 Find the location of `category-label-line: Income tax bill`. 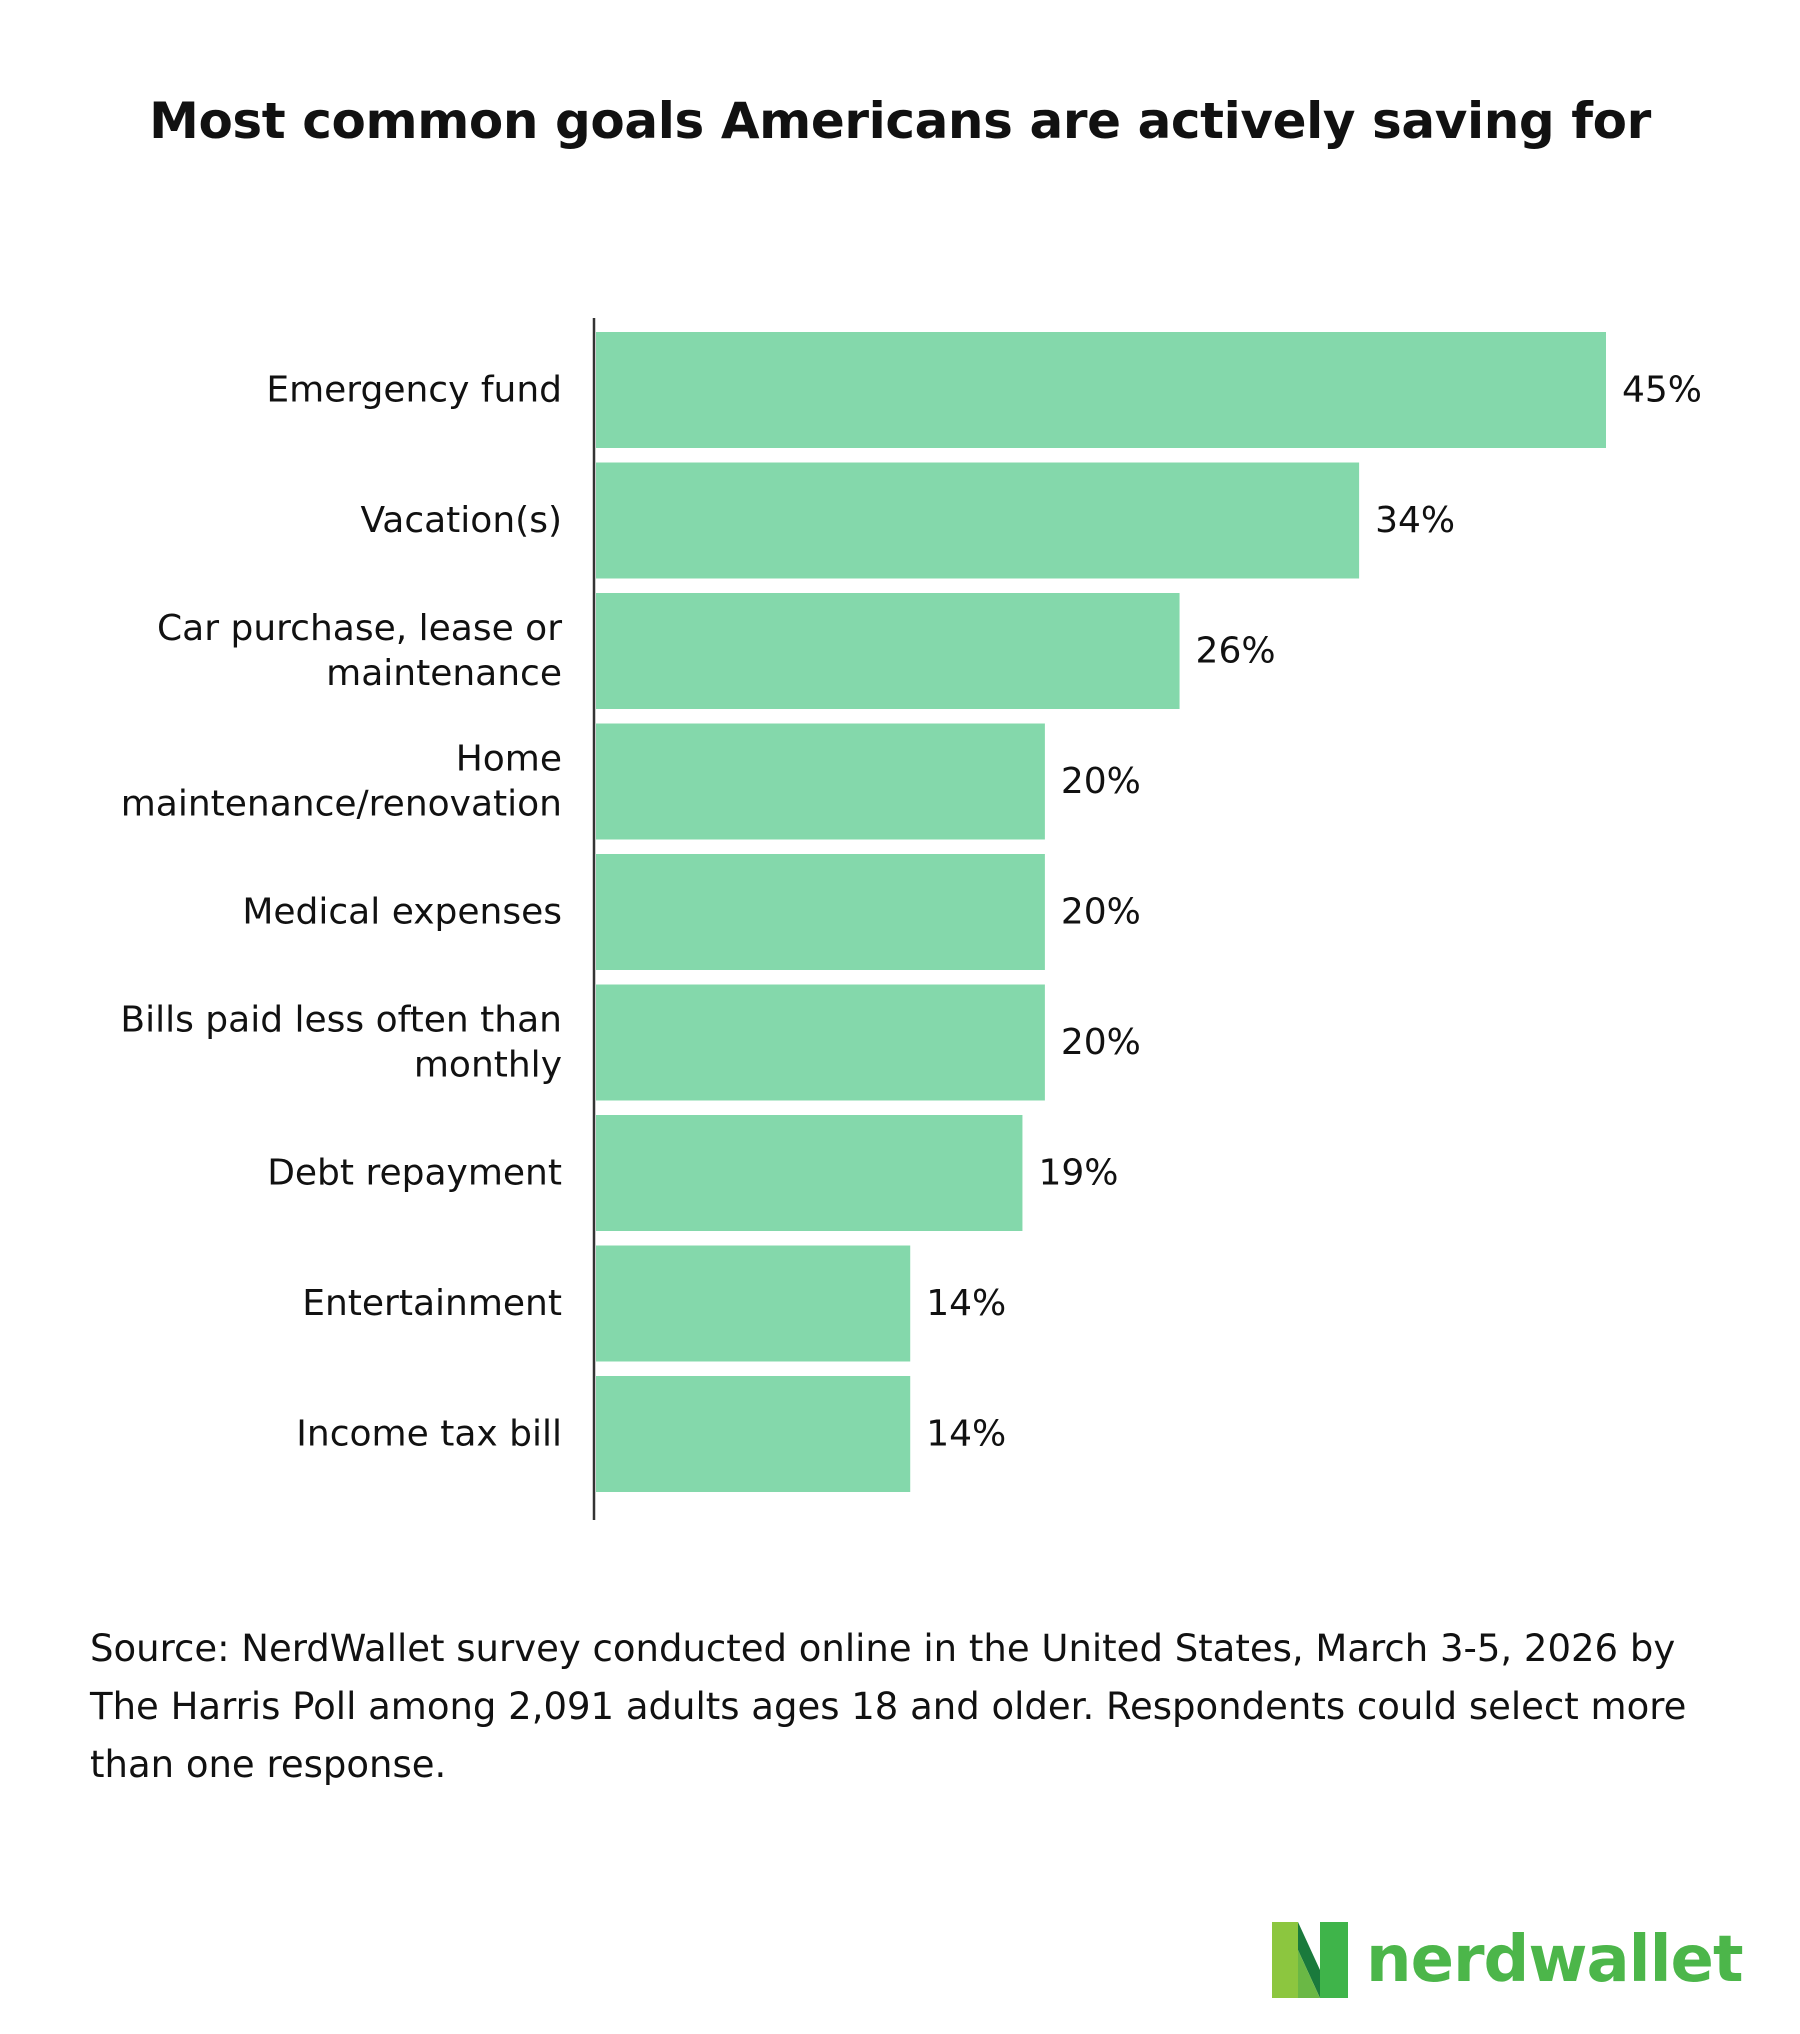

category-label-line: Income tax bill is located at coordinates (429, 1434).